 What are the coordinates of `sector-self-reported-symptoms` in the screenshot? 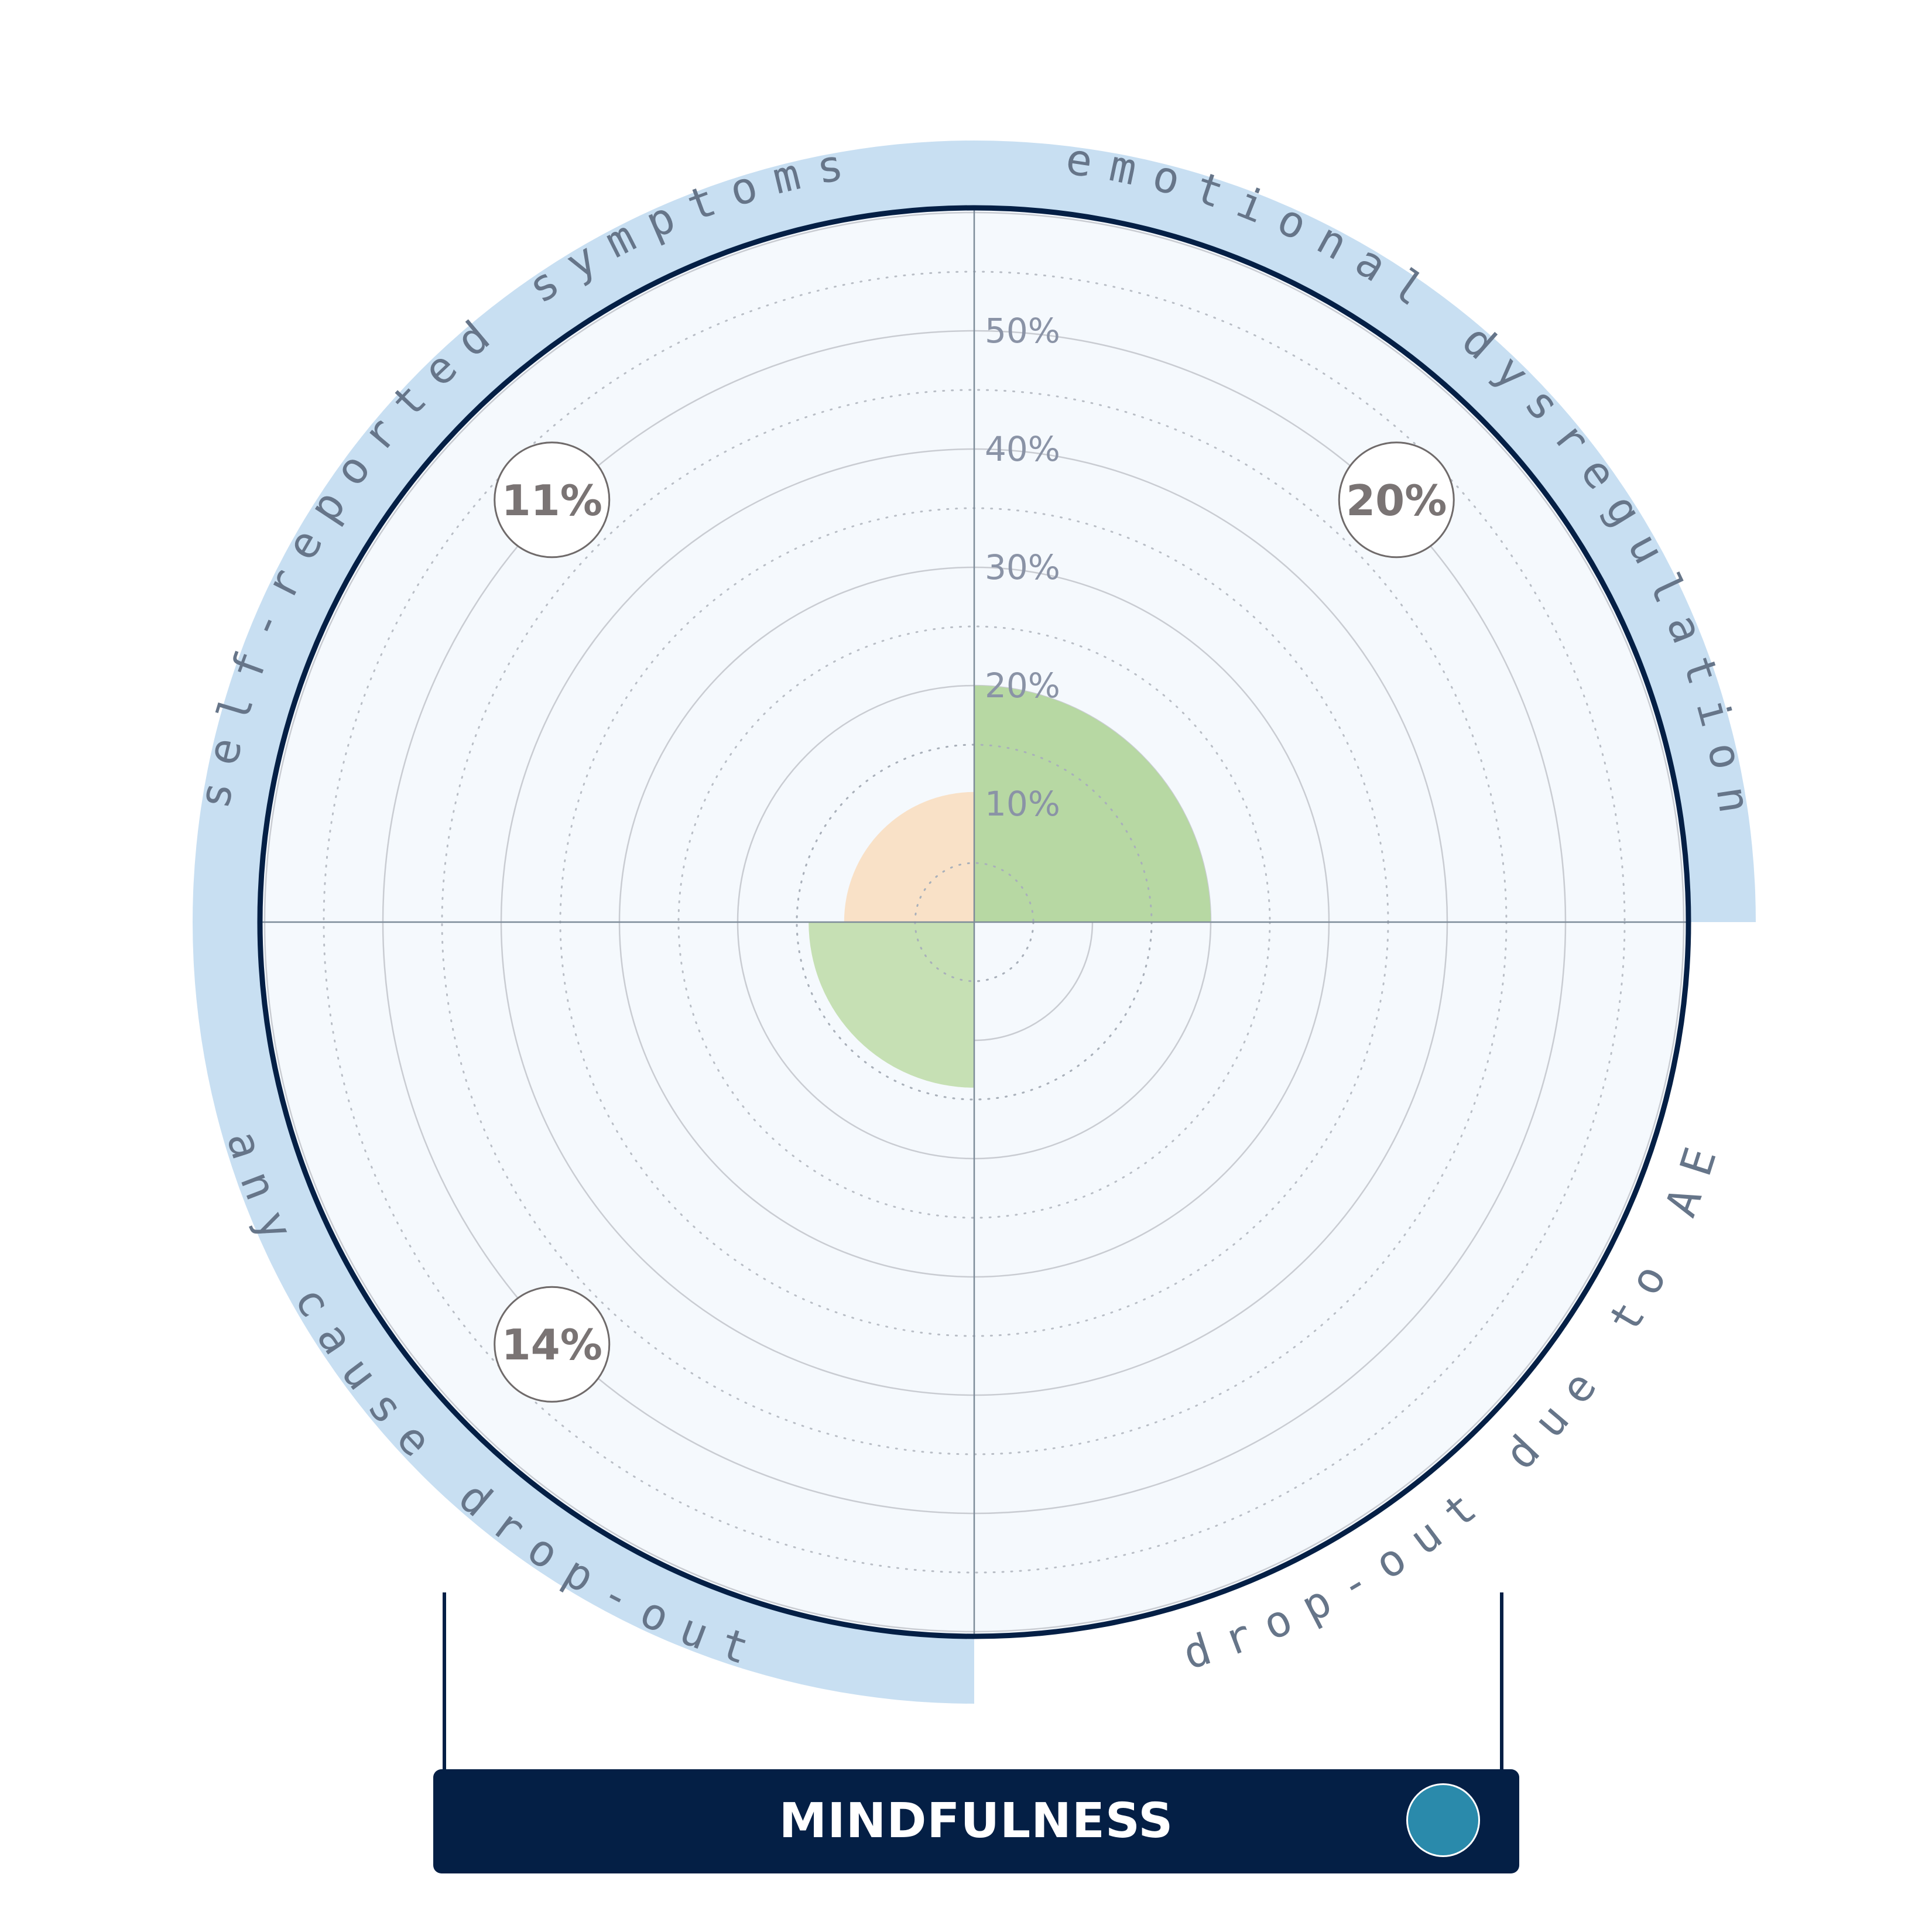 It's located at (909, 857).